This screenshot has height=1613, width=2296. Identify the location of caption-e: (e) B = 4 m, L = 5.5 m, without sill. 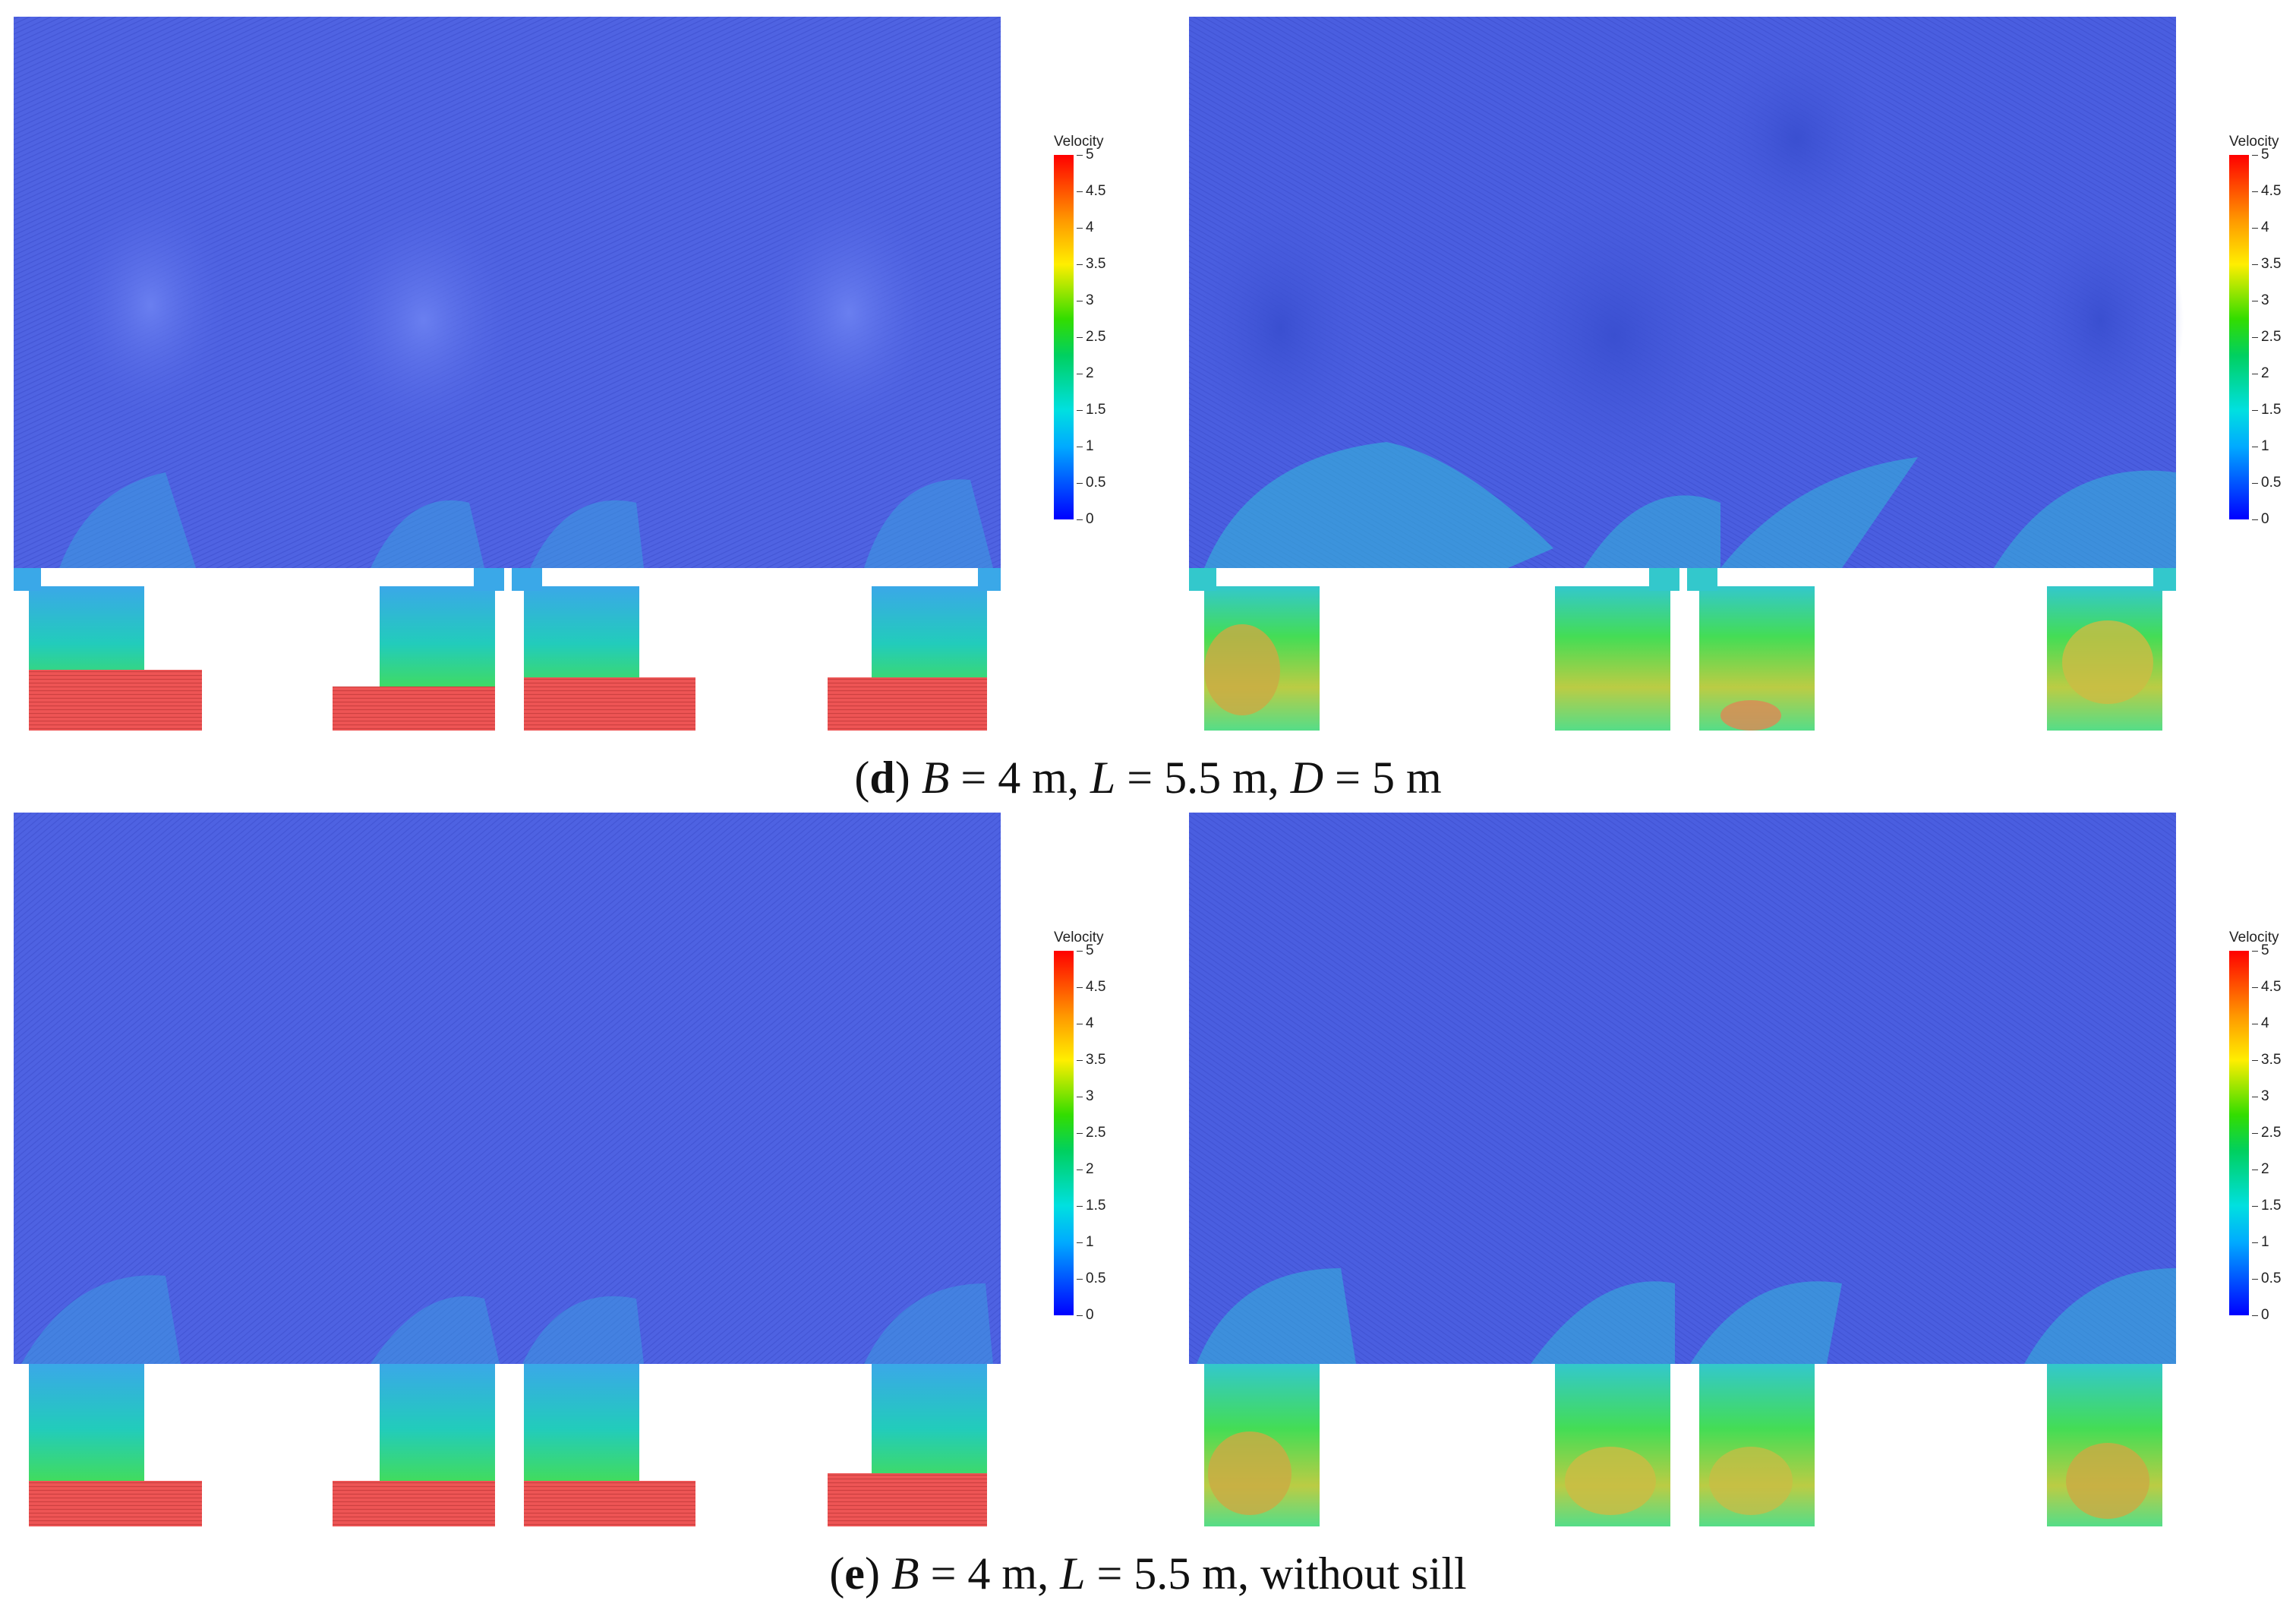
(1148, 1573).